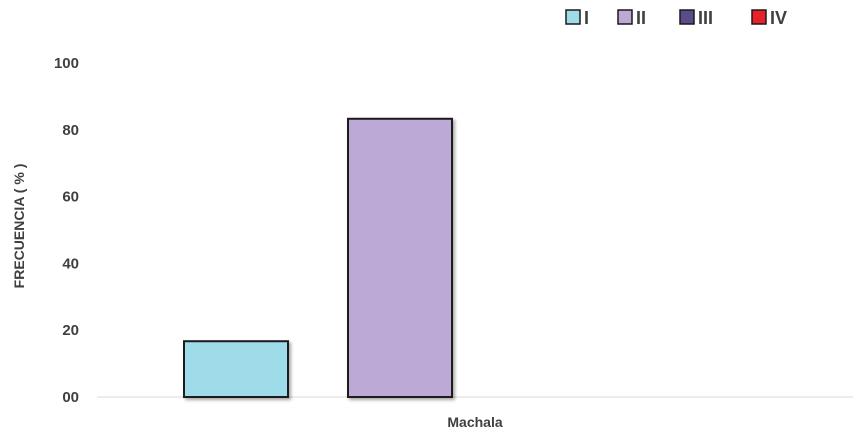 This screenshot has width=853, height=435. I want to click on y-tick-label: 100, so click(66, 63).